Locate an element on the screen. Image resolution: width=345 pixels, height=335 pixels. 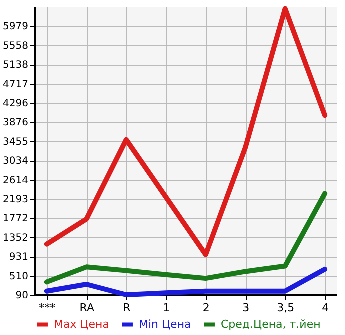
y-tick-label: 3034 is located at coordinates (15, 162).